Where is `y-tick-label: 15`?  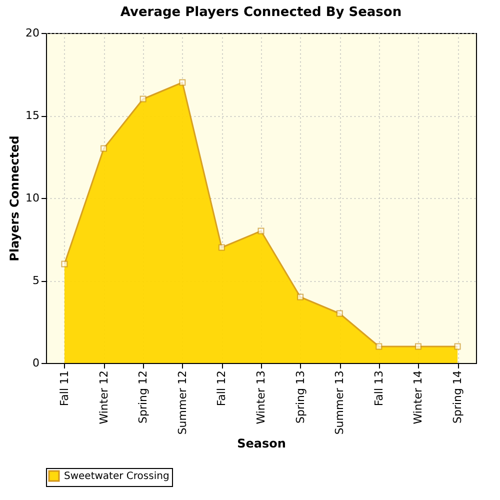 y-tick-label: 15 is located at coordinates (33, 115).